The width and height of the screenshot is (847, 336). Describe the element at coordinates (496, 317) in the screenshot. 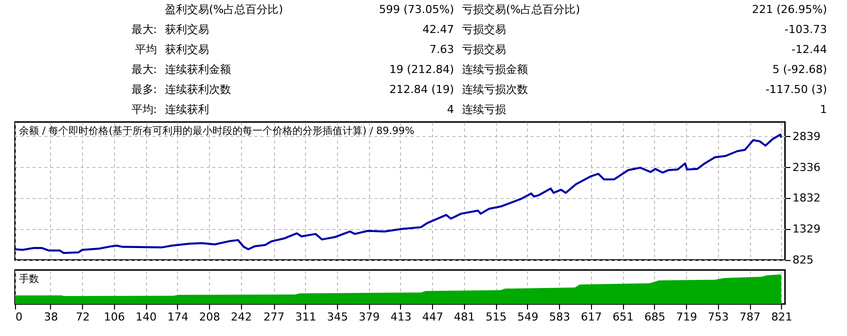

I see `x-tick-label: 515` at that location.